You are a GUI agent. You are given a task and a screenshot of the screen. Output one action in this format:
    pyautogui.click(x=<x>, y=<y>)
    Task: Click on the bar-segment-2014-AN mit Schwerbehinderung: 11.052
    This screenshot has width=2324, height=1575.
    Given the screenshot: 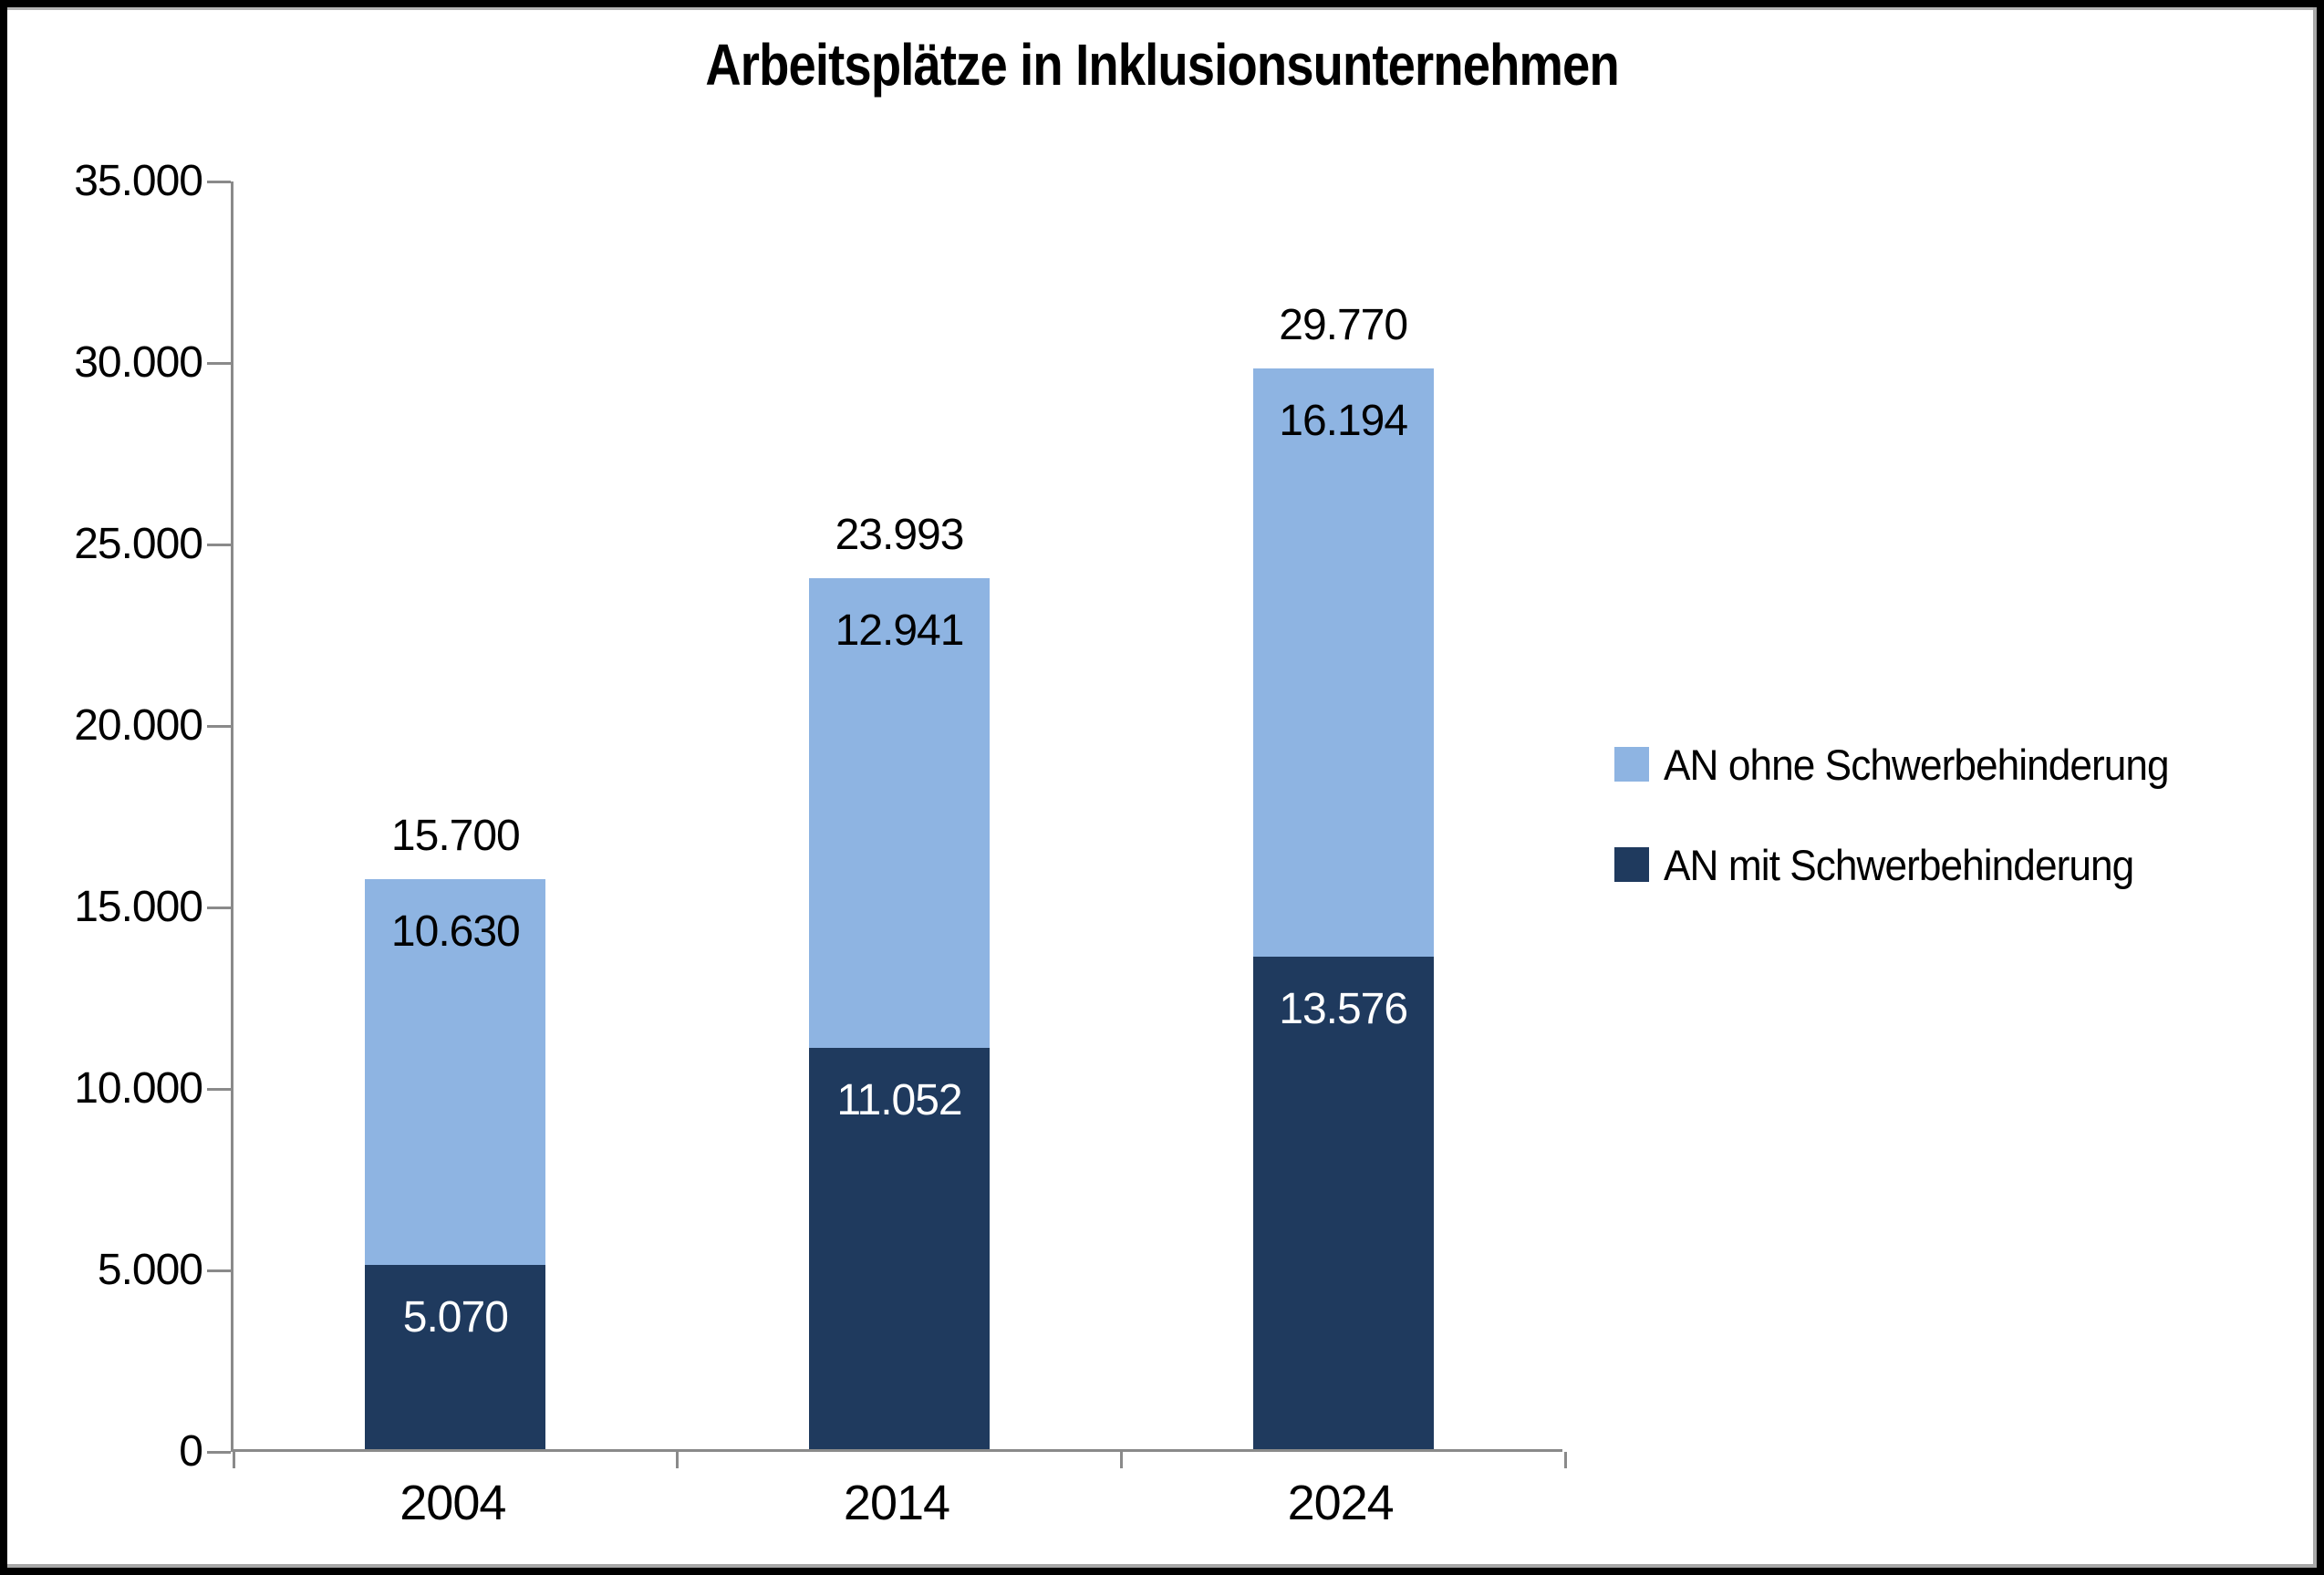 What is the action you would take?
    pyautogui.click(x=900, y=1248)
    